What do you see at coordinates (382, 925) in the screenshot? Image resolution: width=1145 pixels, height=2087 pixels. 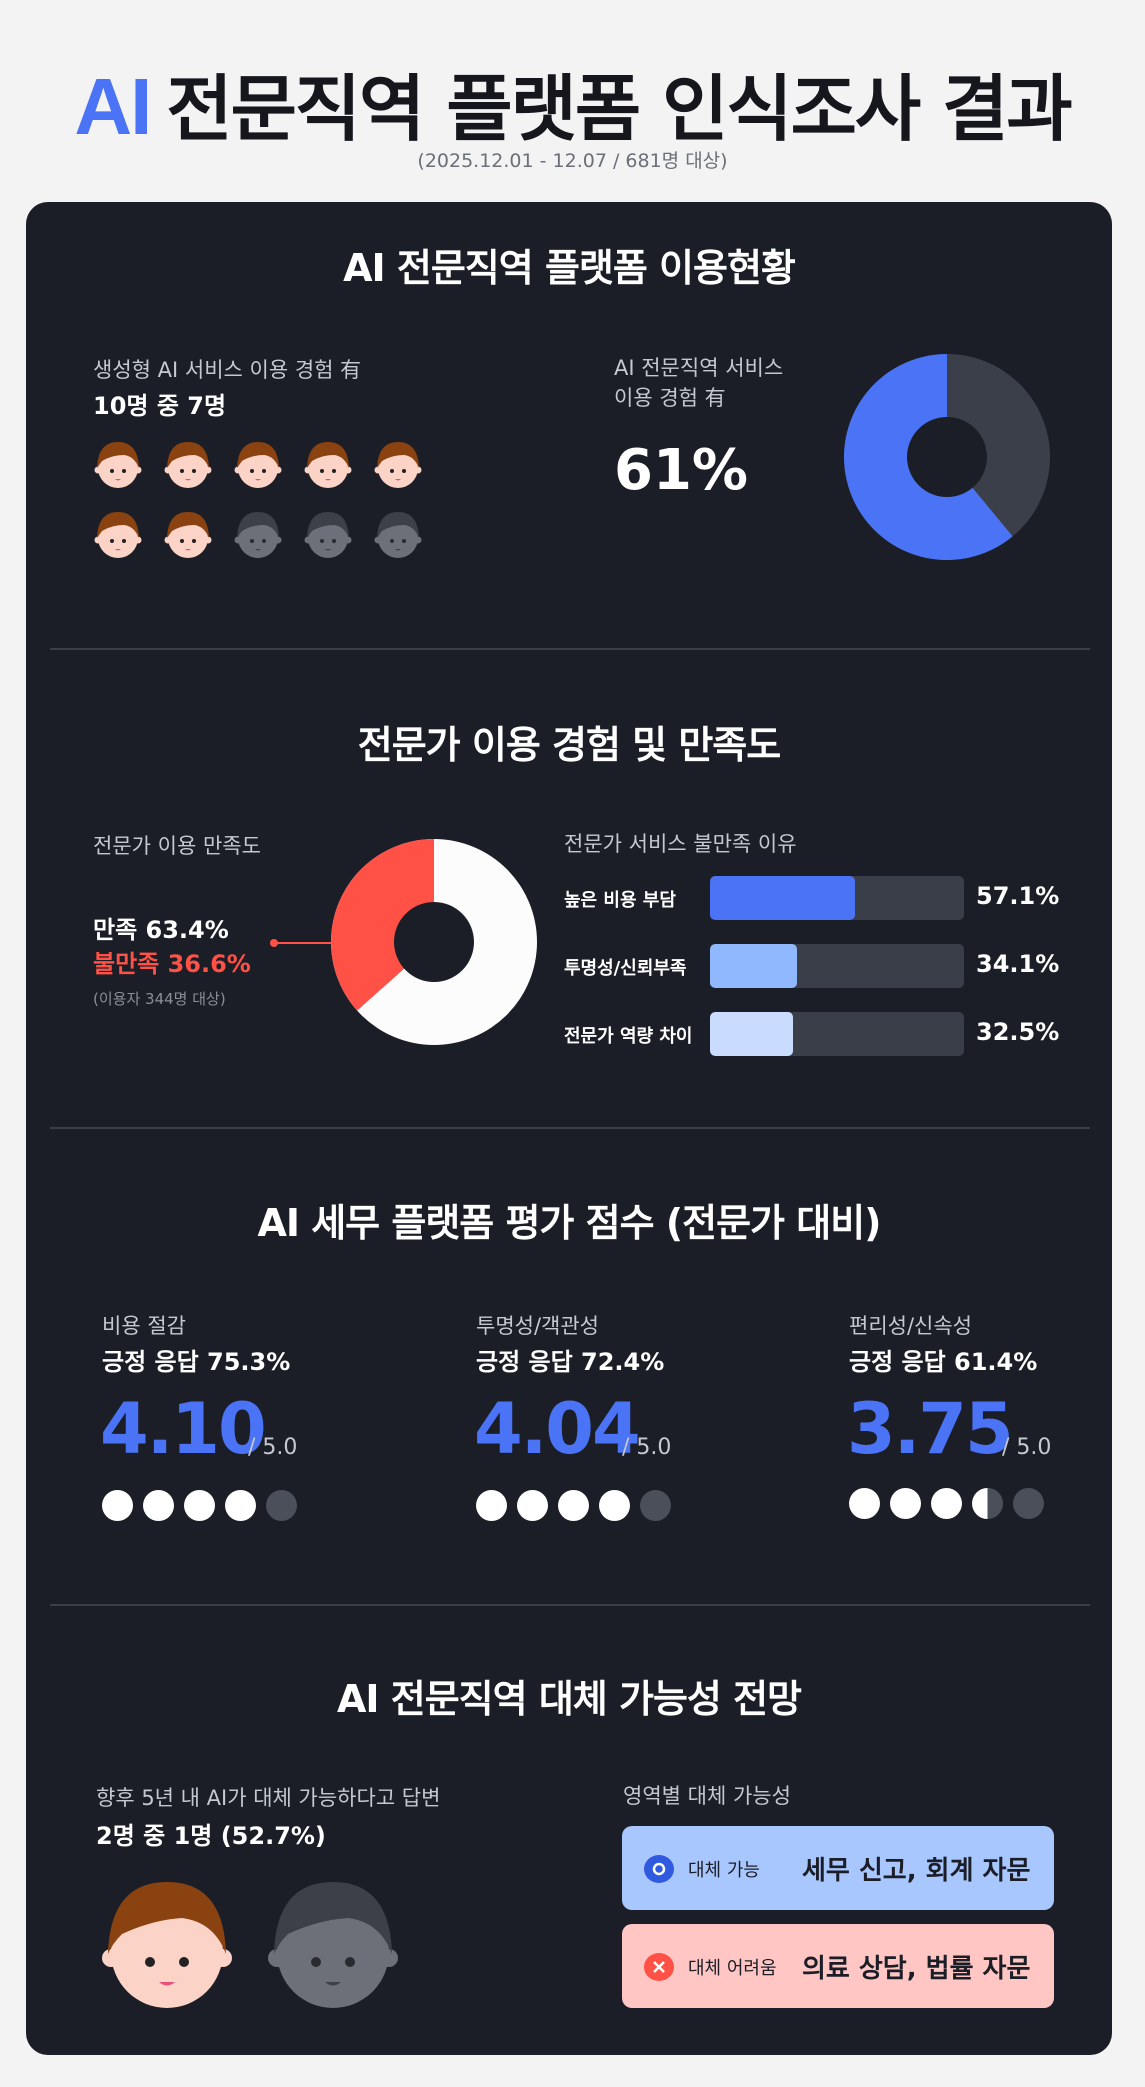 I see `satisfaction-donut-dissatisfied` at bounding box center [382, 925].